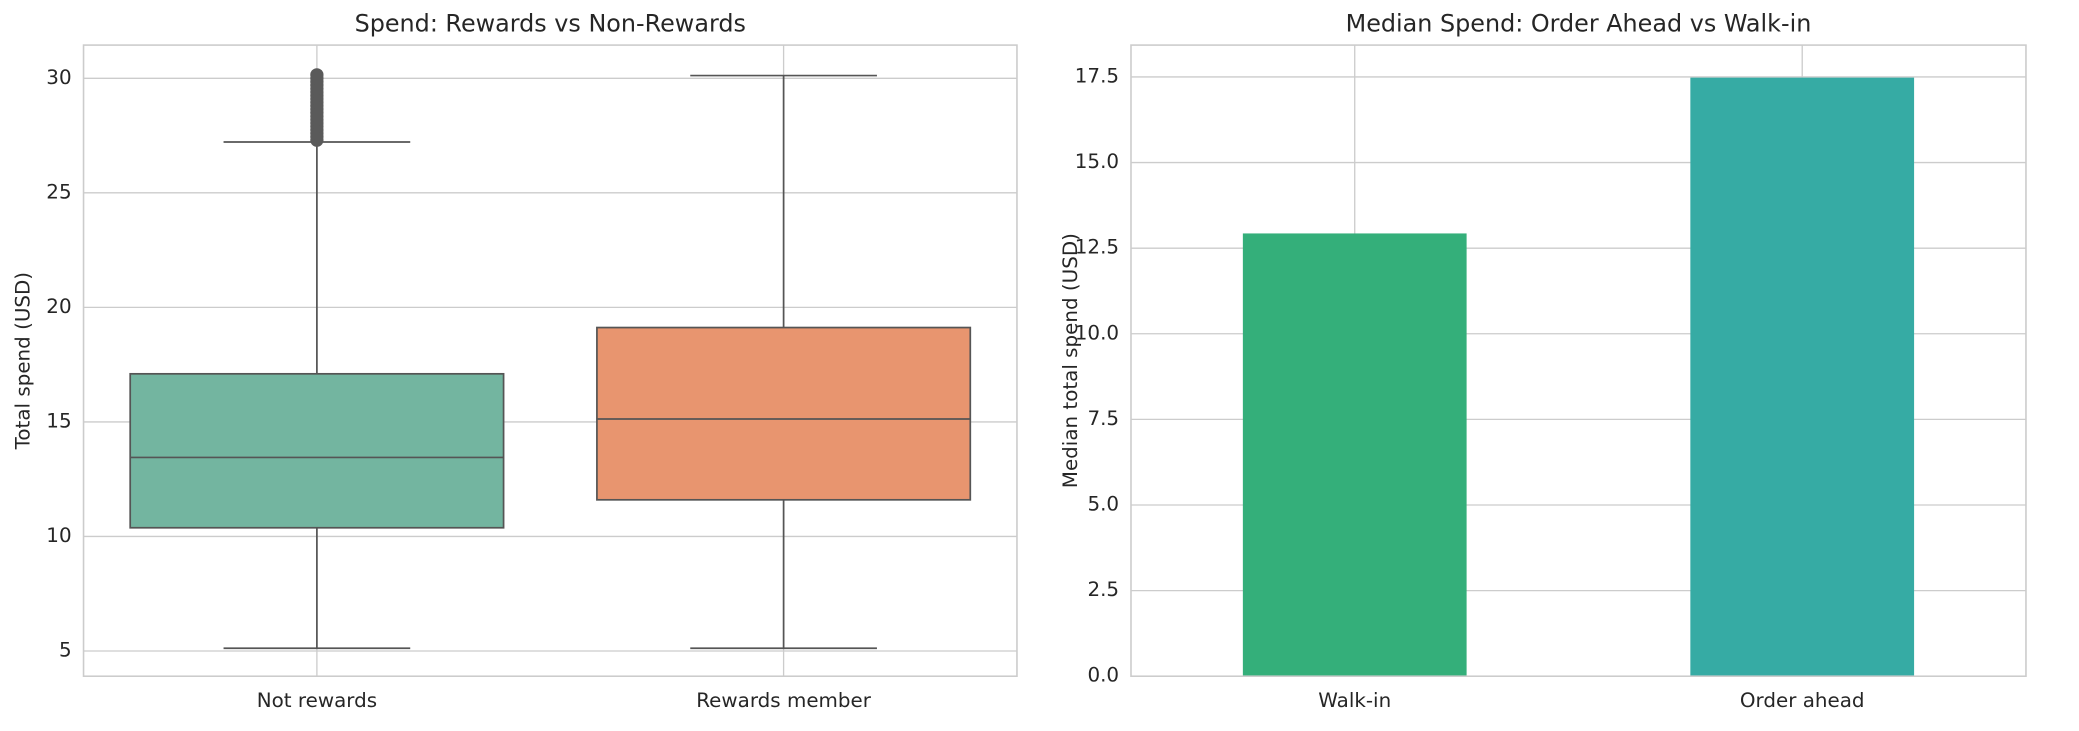 Image resolution: width=2079 pixels, height=731 pixels. I want to click on x-tick-label: Order ahead, so click(1802, 700).